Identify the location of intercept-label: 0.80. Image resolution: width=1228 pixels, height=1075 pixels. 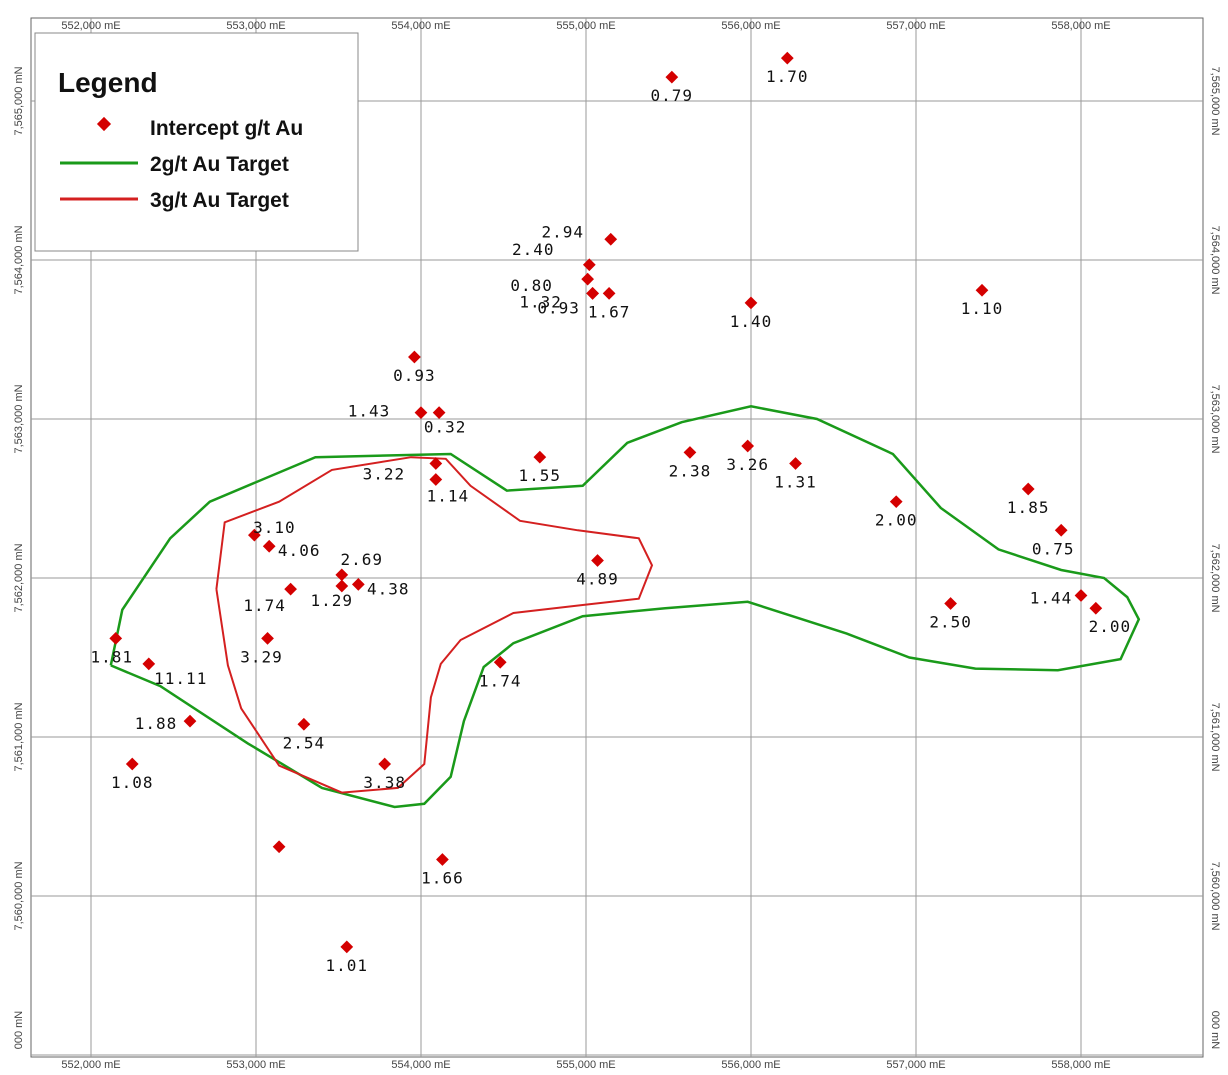
(531, 285).